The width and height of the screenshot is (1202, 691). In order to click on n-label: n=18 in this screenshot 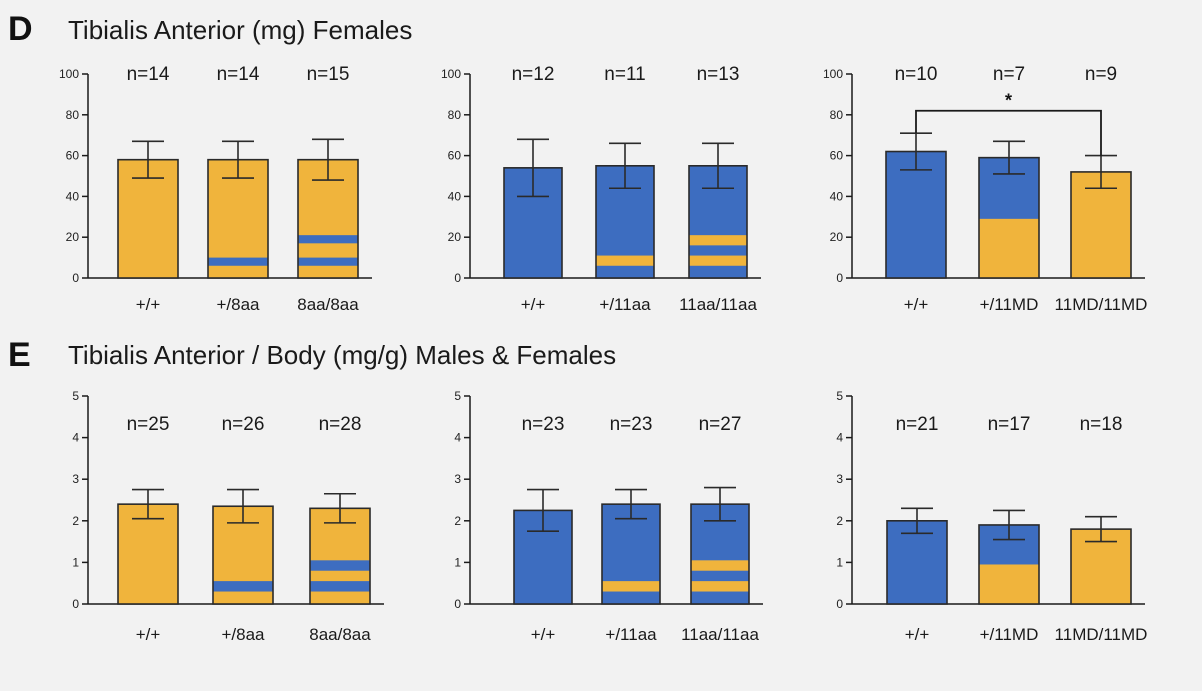, I will do `click(1101, 424)`.